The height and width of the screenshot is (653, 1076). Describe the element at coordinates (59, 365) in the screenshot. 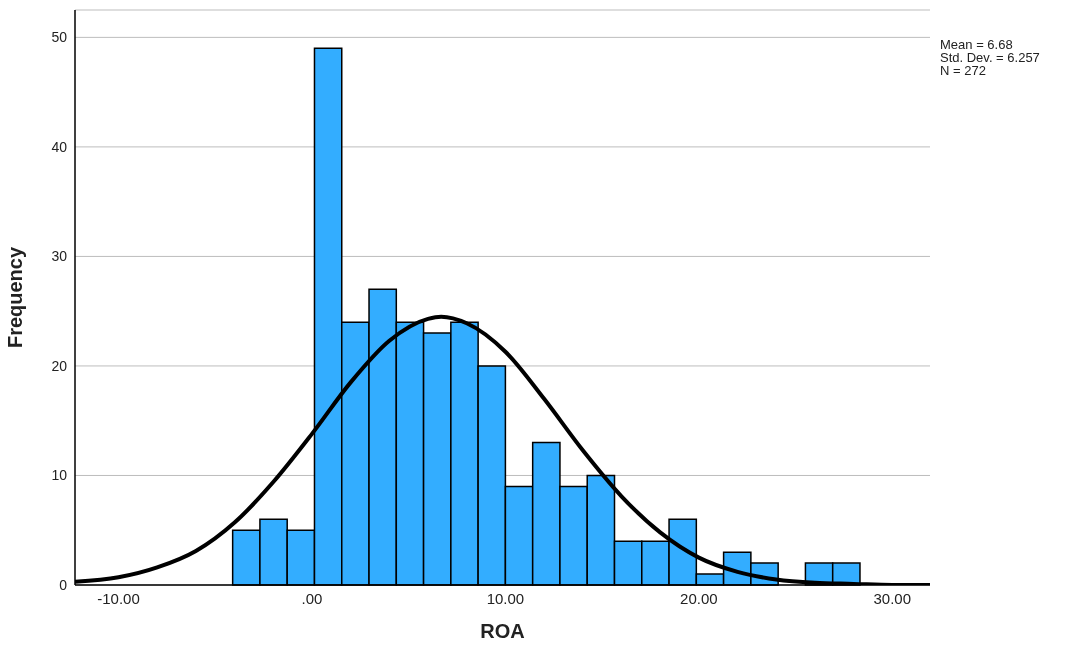

I see `y-tick-label: 20` at that location.